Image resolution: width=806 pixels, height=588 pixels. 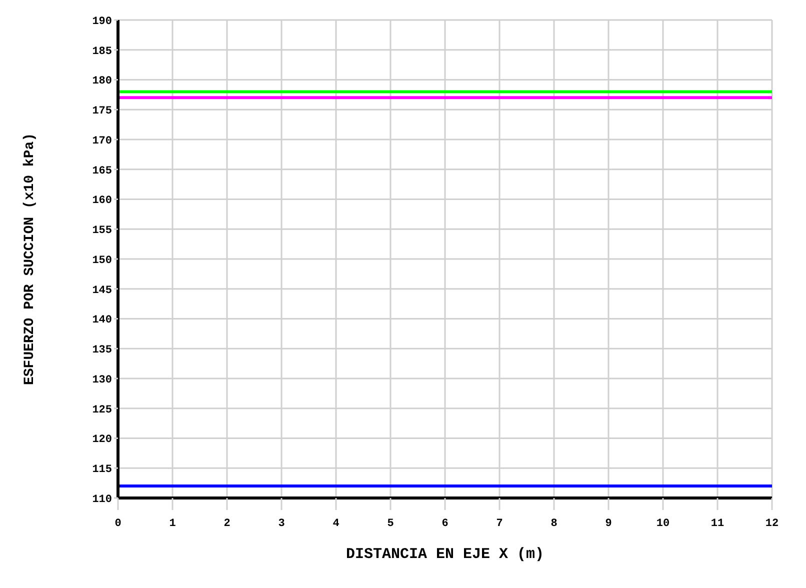 I want to click on y-tick-label: 115, so click(x=102, y=470).